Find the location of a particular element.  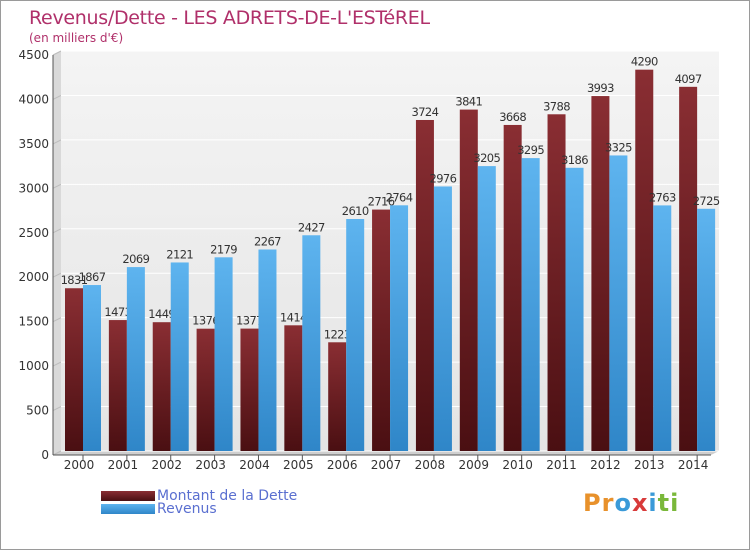

data-label-revenus: 2121 is located at coordinates (179, 254).